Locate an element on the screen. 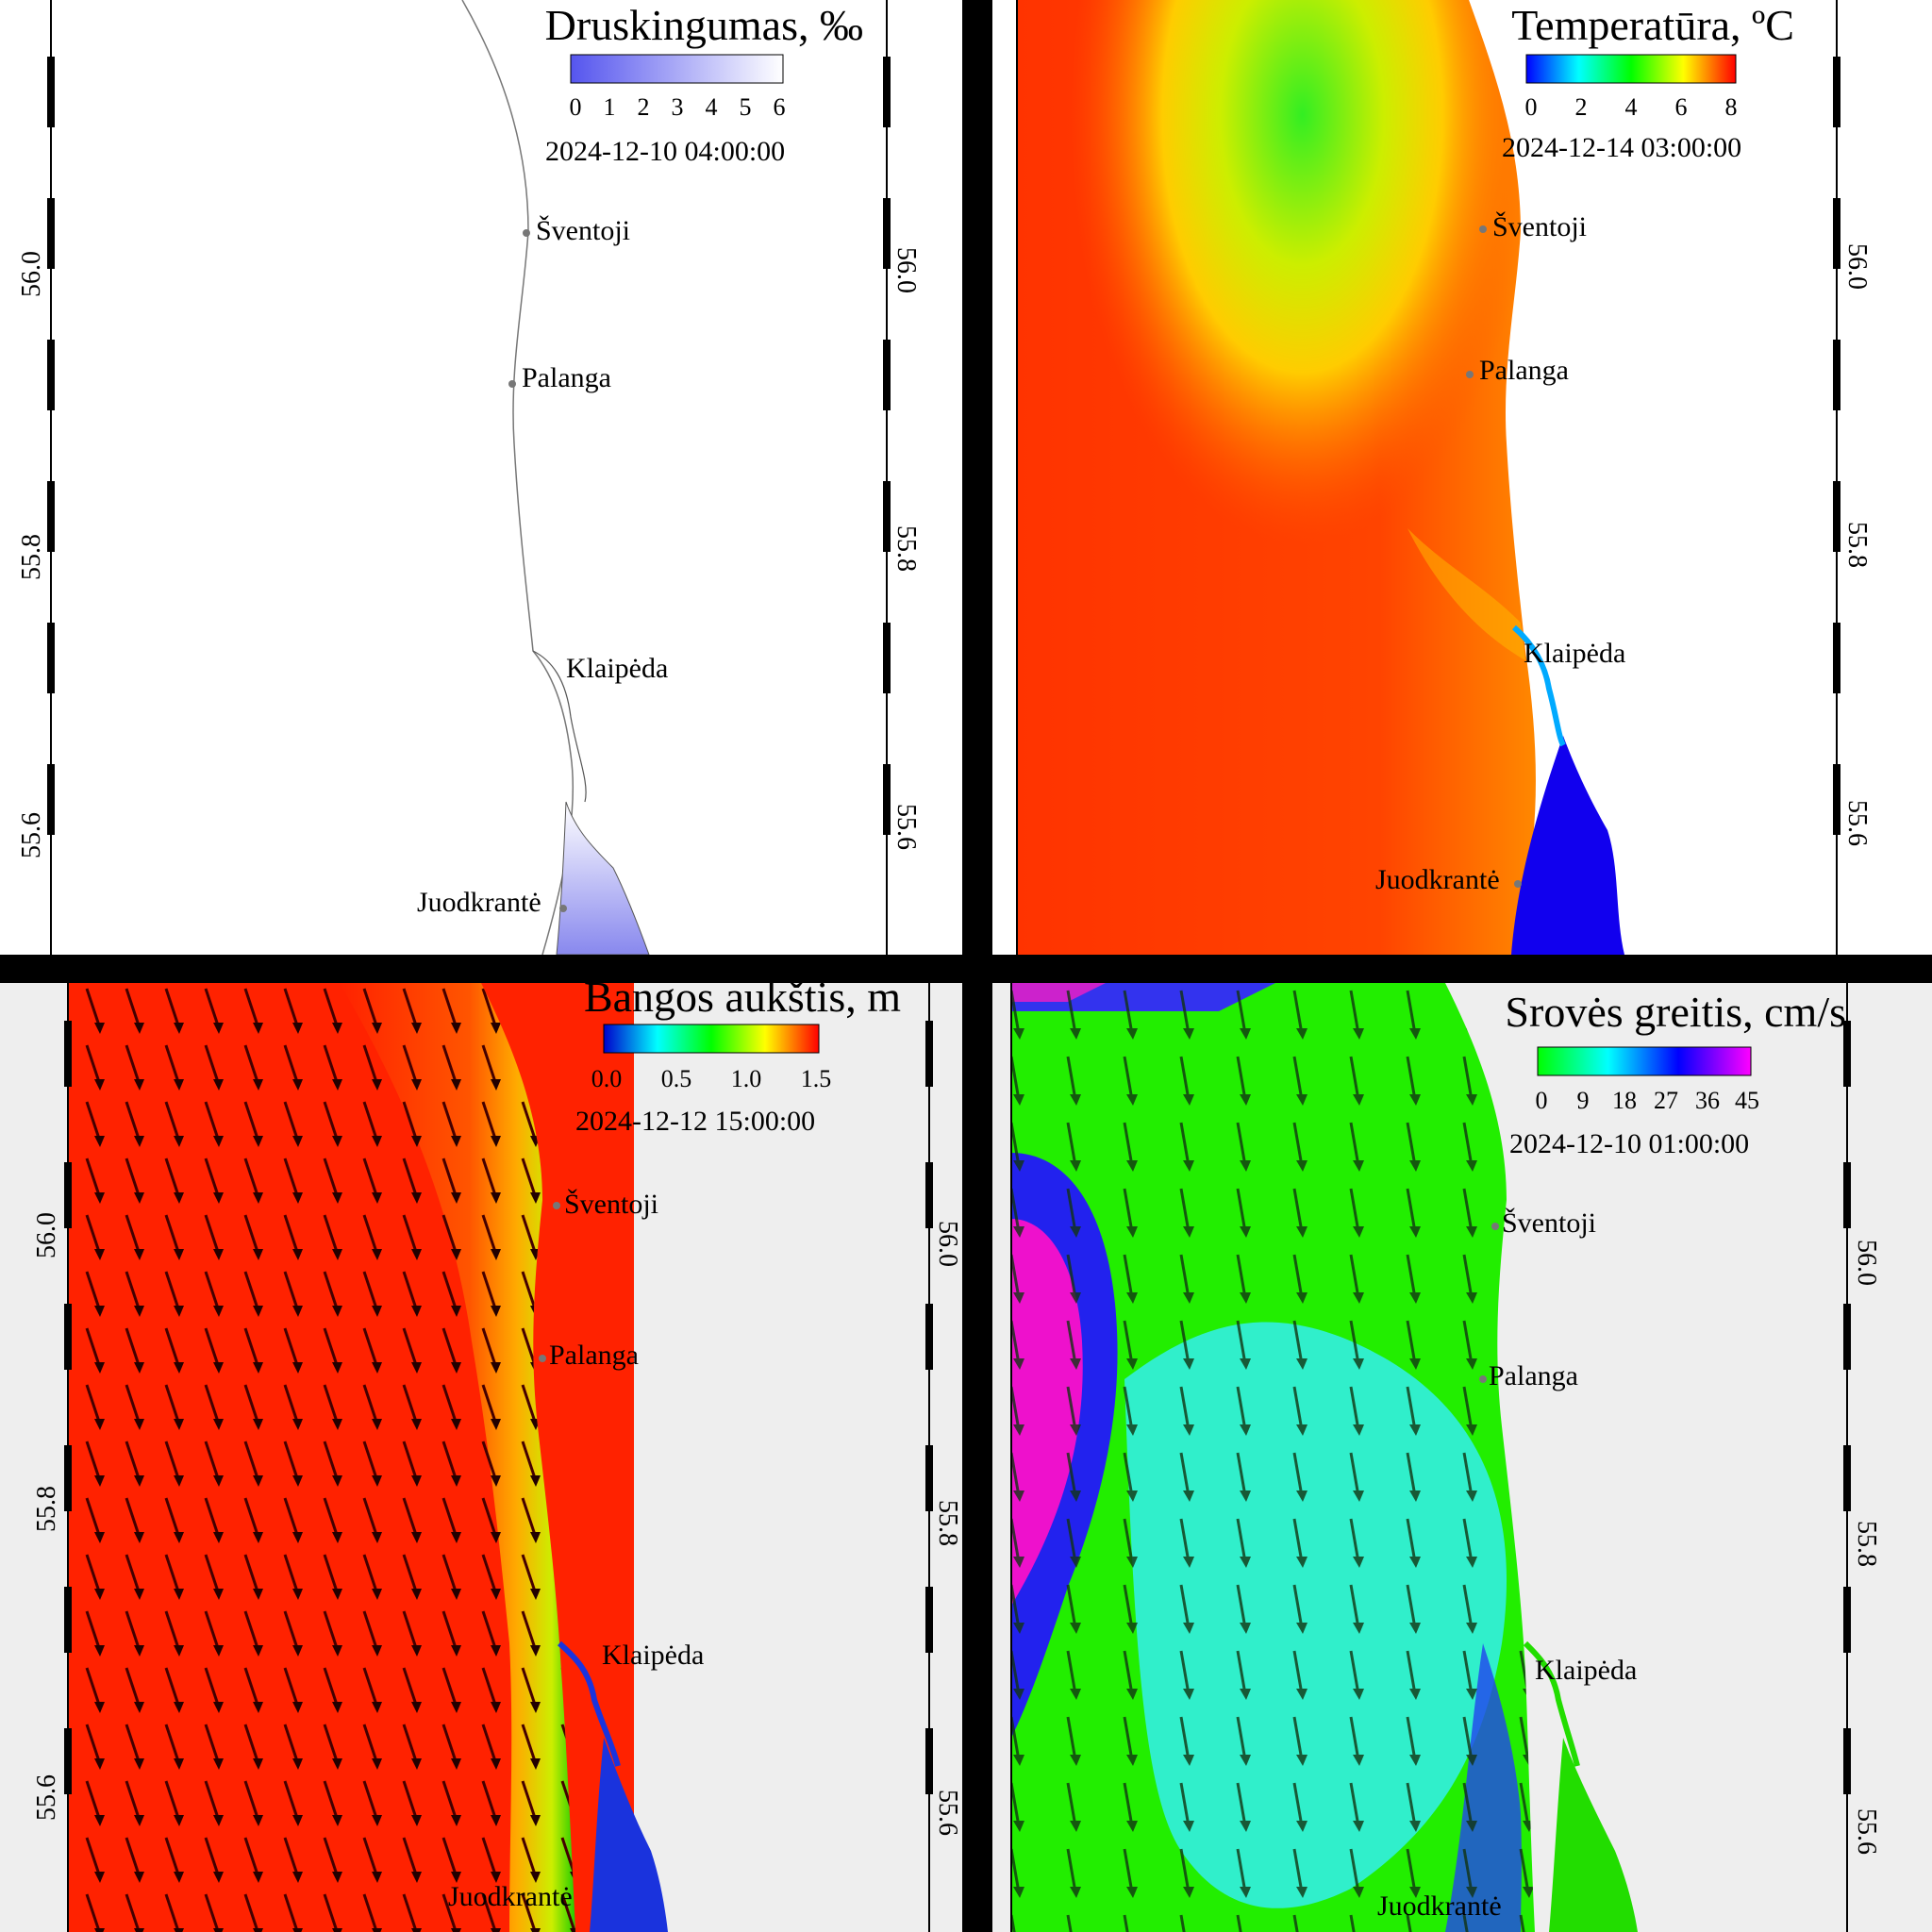  panel-title: Temperatūra, ºC is located at coordinates (1652, 25).